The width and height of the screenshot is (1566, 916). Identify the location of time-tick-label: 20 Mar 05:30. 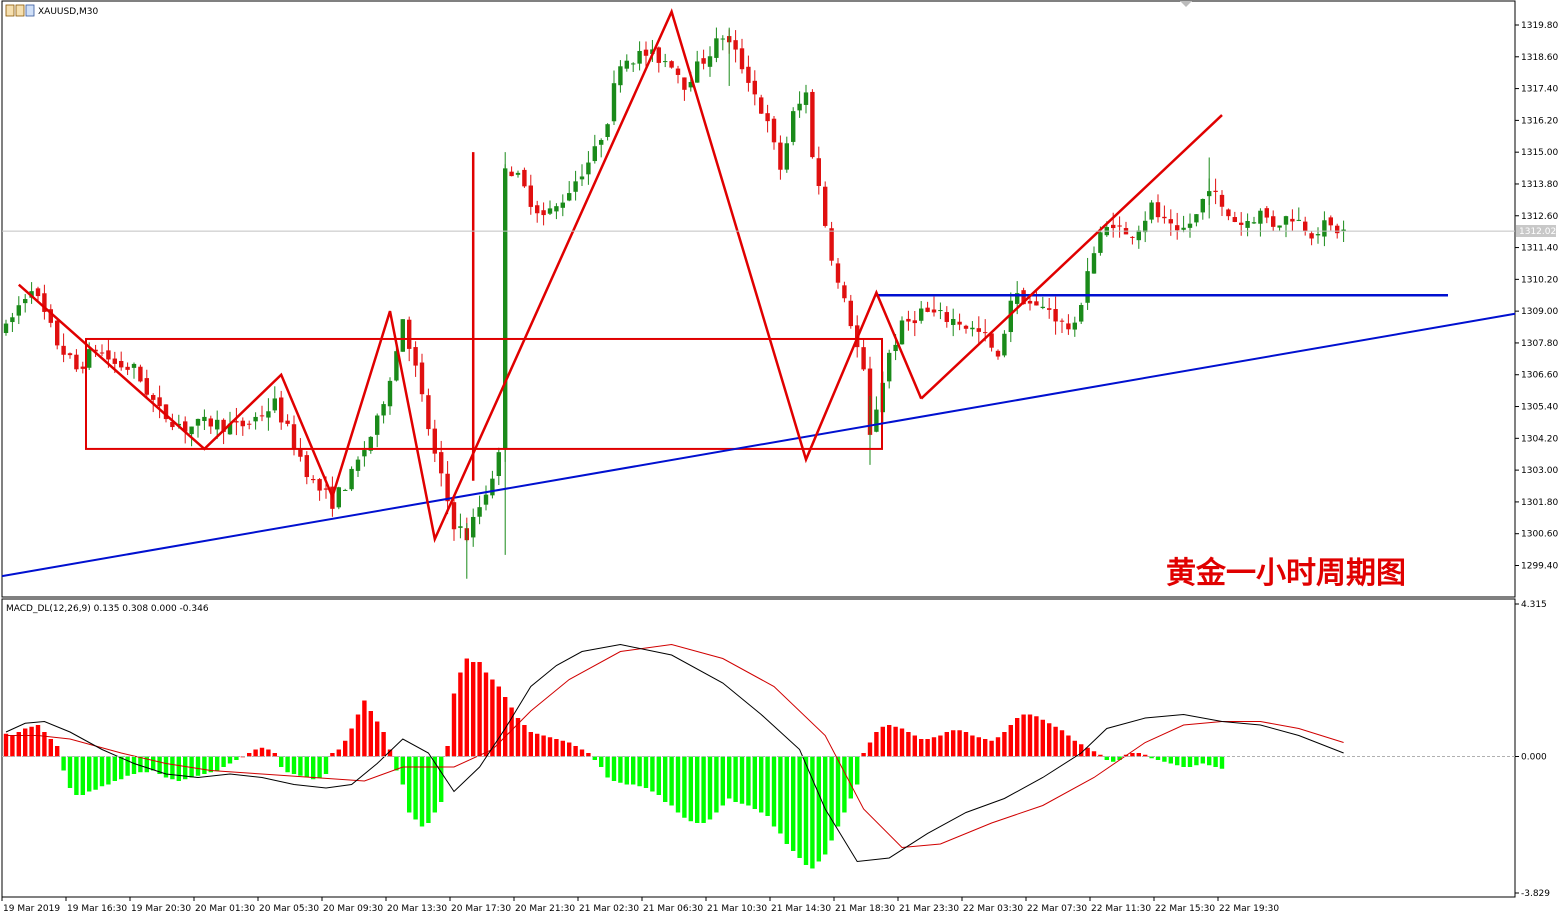
(289, 909).